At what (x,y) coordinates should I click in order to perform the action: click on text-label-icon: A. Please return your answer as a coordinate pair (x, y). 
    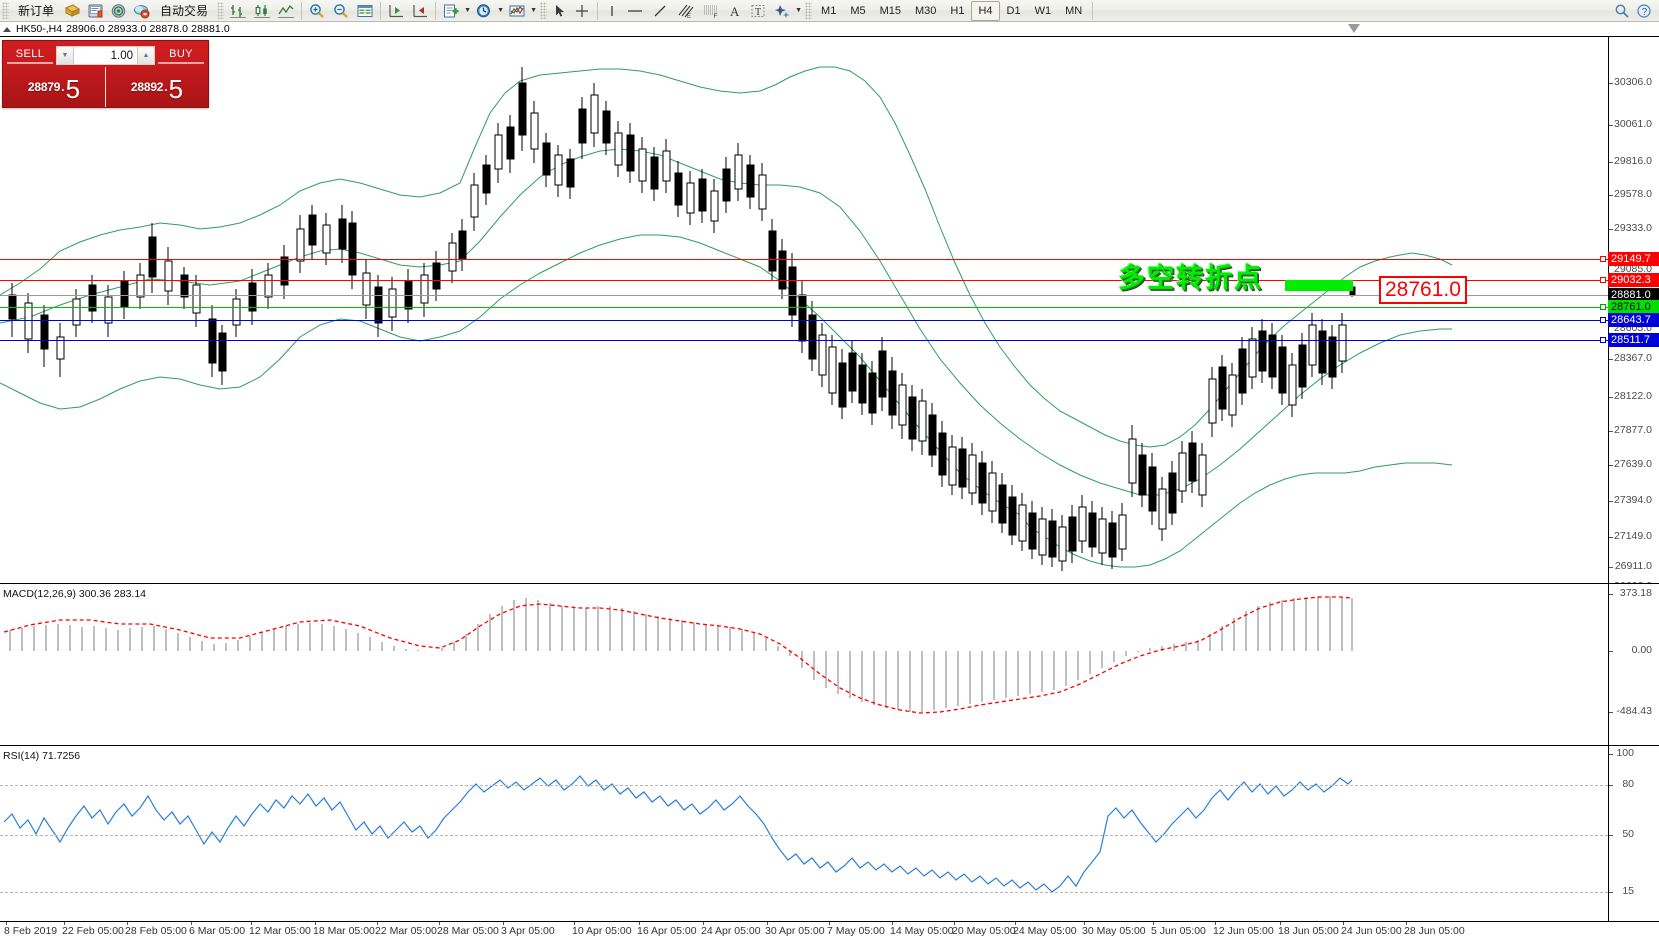
    Looking at the image, I should click on (735, 11).